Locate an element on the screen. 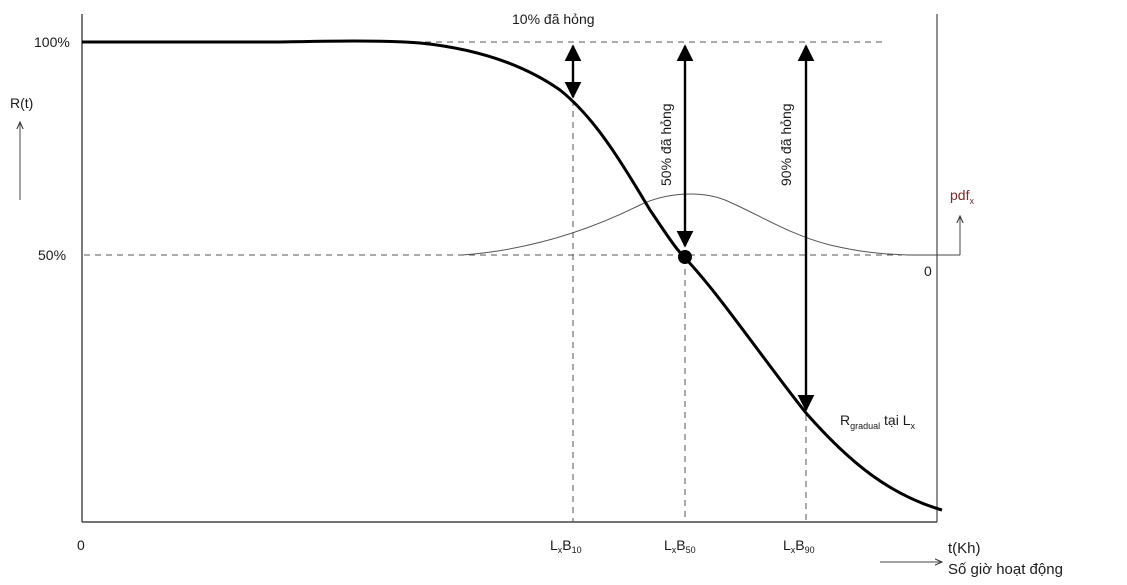  x-axis-label: t(Kh) is located at coordinates (964, 548).